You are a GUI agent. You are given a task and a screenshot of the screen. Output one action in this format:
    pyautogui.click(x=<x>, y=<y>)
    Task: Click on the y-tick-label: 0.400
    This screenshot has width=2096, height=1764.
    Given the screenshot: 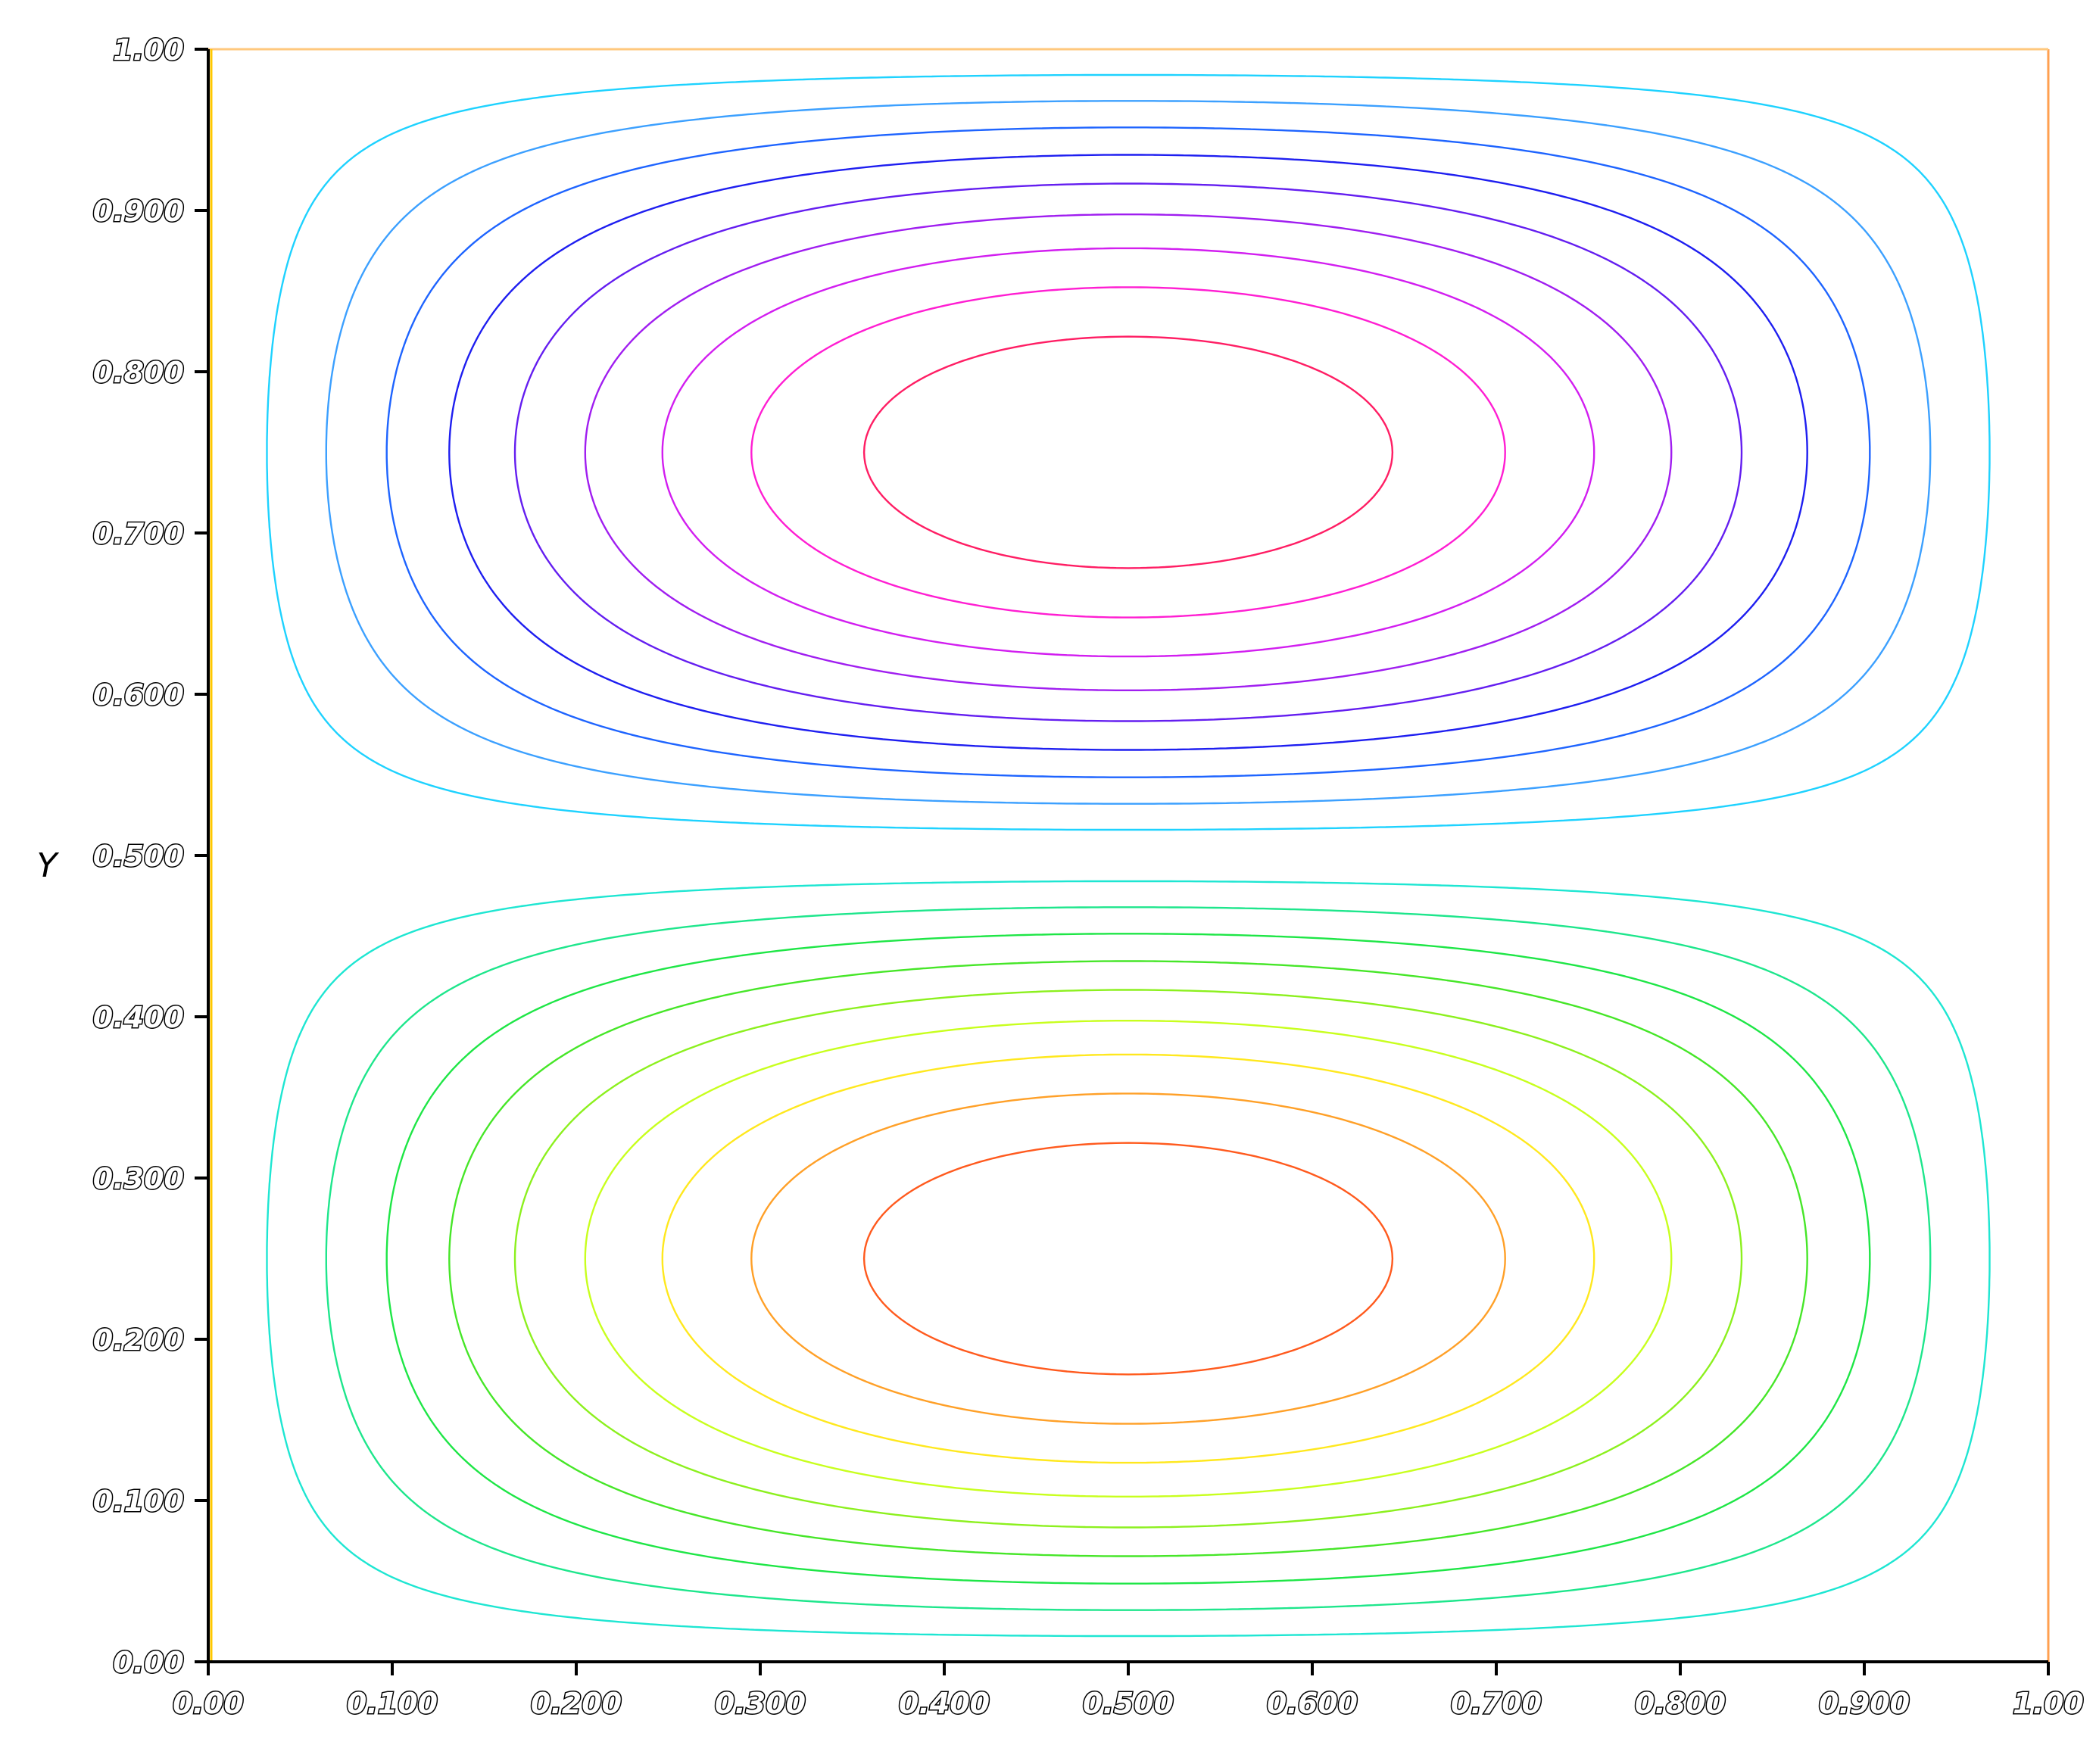 What is the action you would take?
    pyautogui.click(x=138, y=1018)
    